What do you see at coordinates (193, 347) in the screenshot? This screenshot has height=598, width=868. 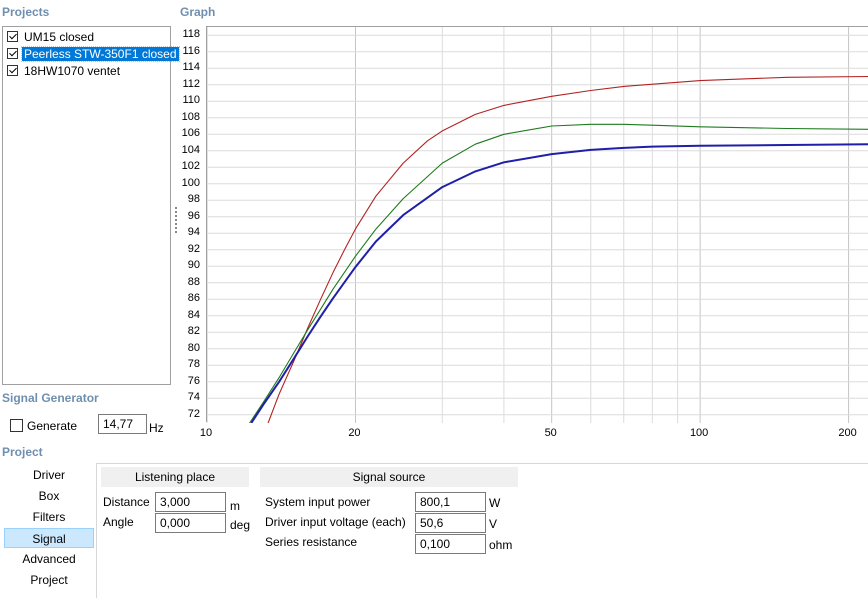 I see `y-tick-label: 80` at bounding box center [193, 347].